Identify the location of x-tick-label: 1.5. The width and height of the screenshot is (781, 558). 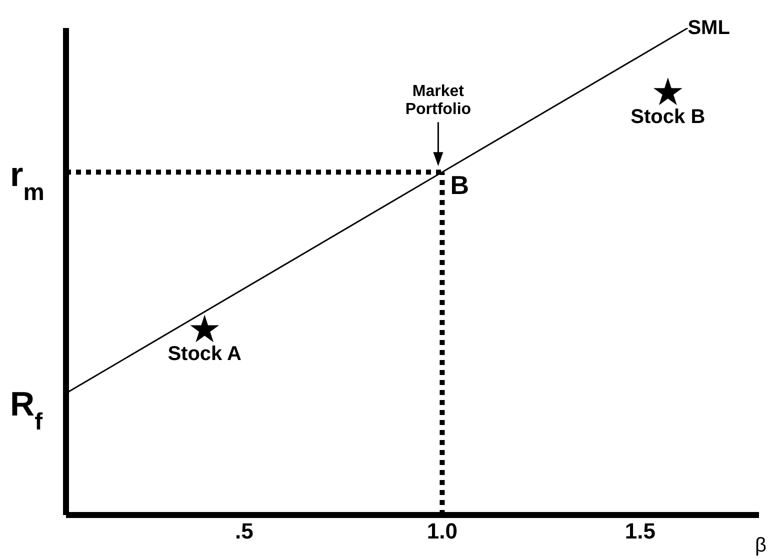
(640, 531).